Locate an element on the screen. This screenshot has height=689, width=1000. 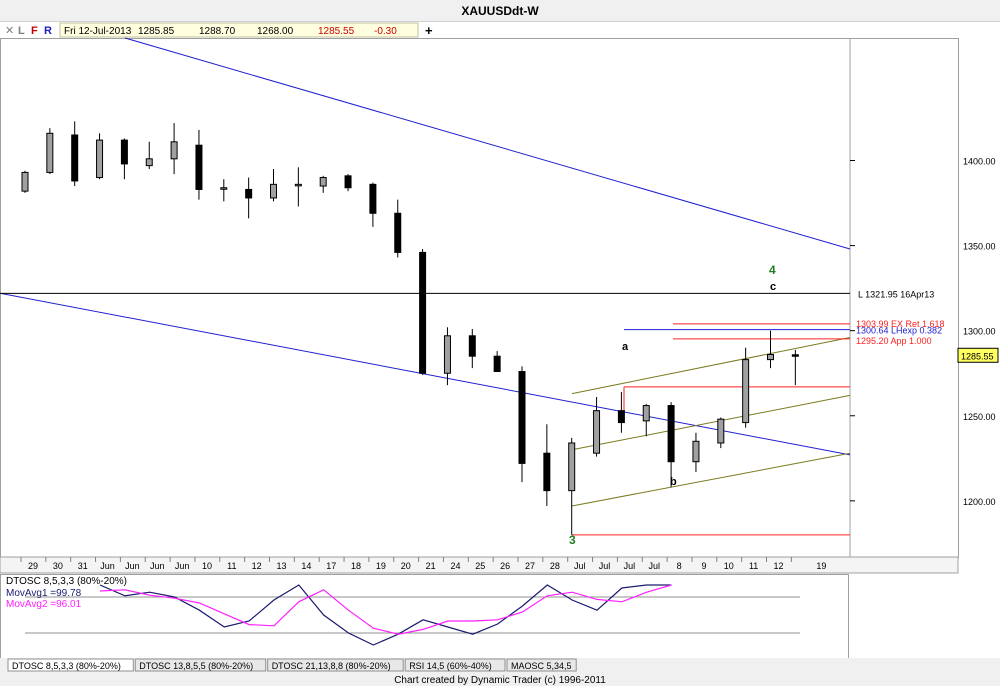
bar-date: Fri 12-Jul-2013 is located at coordinates (98, 31).